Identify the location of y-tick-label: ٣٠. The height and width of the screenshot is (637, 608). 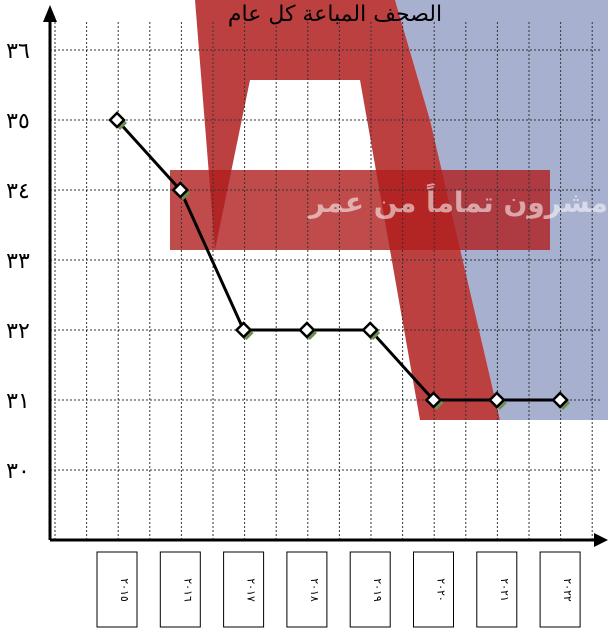
(18, 471).